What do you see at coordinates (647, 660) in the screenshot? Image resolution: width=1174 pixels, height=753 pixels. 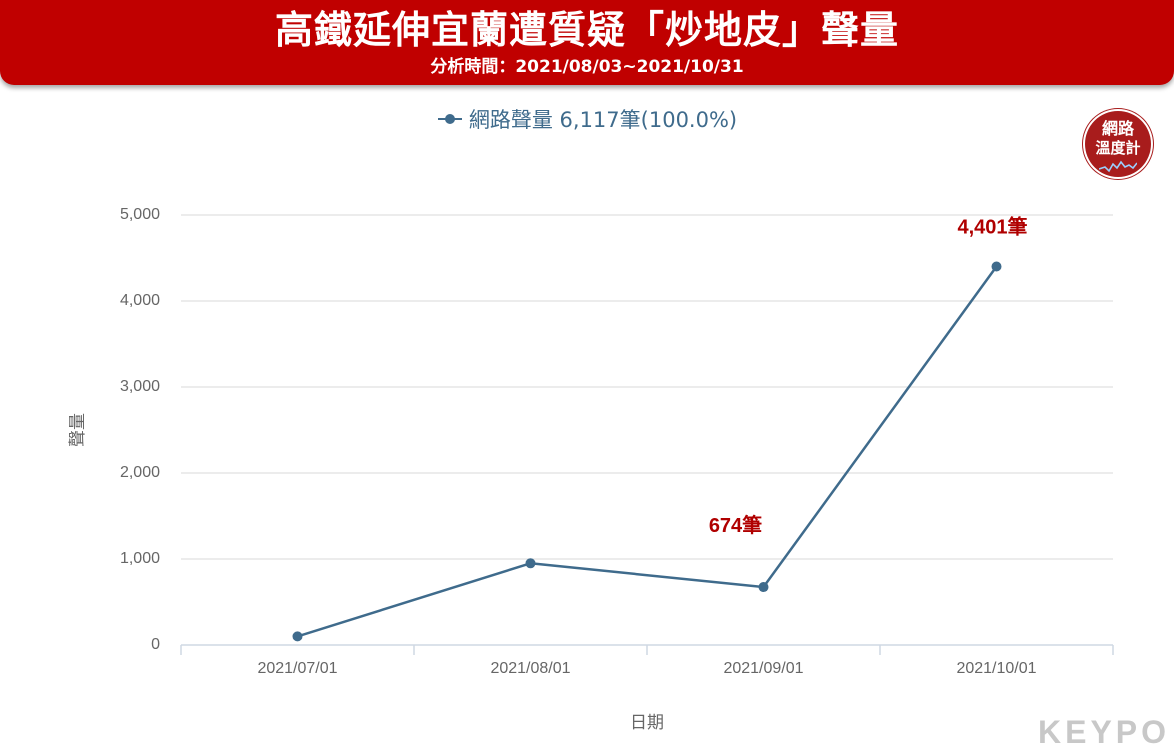 I see `x-axis: 2021/07/01 2021/08/01 2021/09/01 2021/10/01` at bounding box center [647, 660].